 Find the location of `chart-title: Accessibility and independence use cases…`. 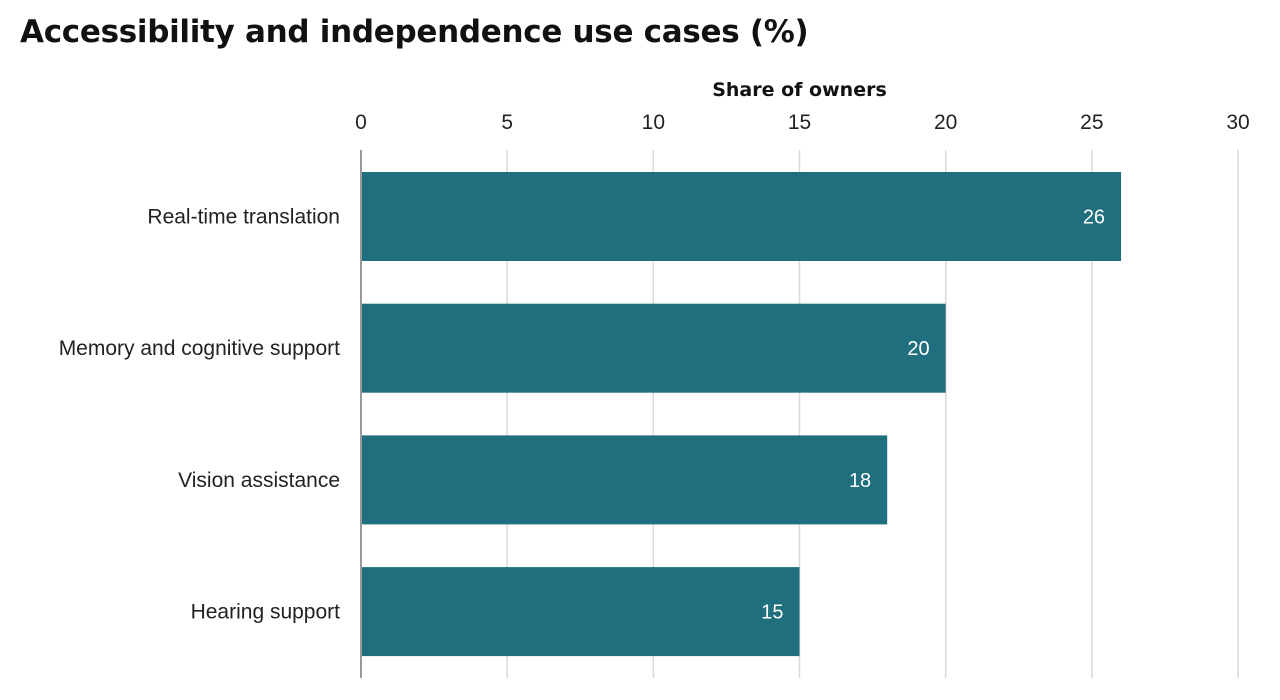

chart-title: Accessibility and independence use cases… is located at coordinates (414, 32).